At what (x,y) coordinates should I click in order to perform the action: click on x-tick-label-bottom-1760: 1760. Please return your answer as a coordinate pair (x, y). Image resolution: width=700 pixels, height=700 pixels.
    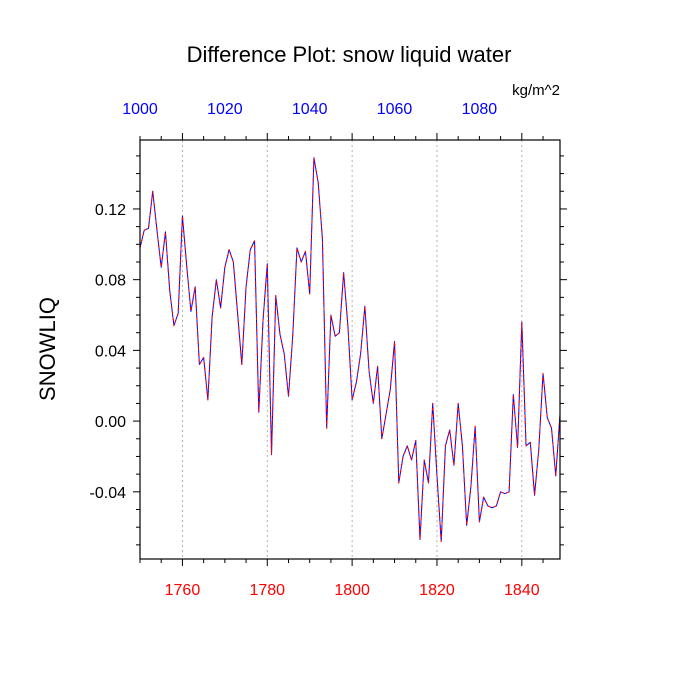
    Looking at the image, I should click on (183, 590).